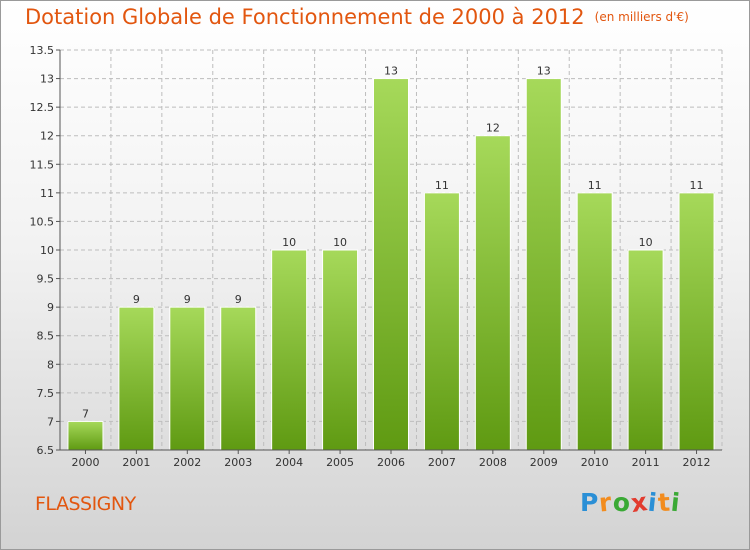 The height and width of the screenshot is (550, 750). Describe the element at coordinates (46, 279) in the screenshot. I see `y-tick-label: 9.5` at that location.